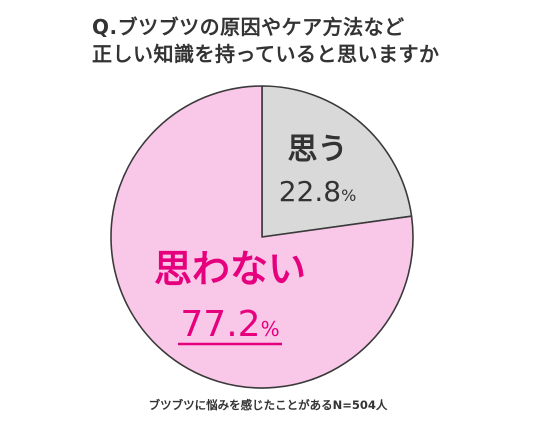  Describe the element at coordinates (230, 269) in the screenshot. I see `slice-label-disagree: 思わない` at that location.